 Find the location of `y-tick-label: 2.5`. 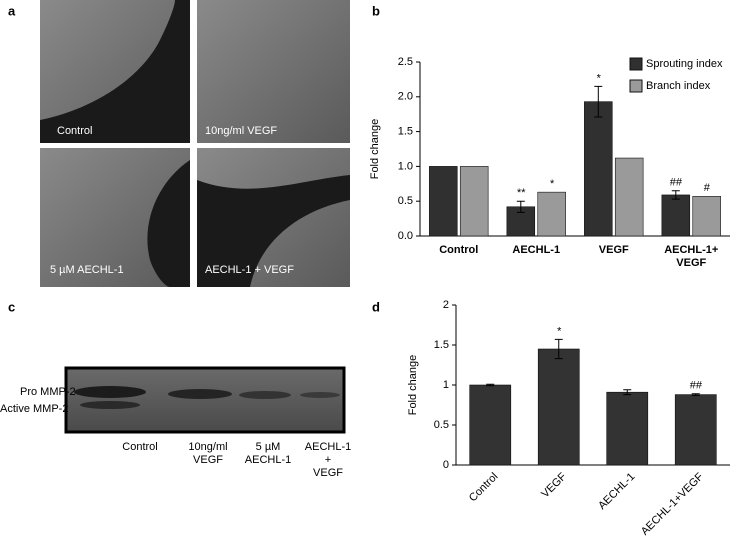

y-tick-label: 2.5 is located at coordinates (405, 62).